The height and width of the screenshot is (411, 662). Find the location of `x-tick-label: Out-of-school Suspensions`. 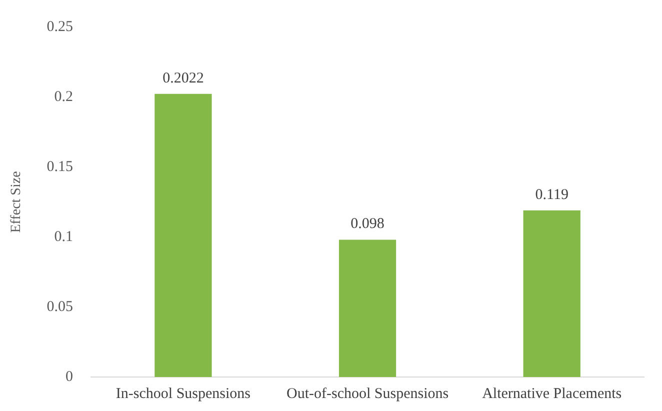

x-tick-label: Out-of-school Suspensions is located at coordinates (367, 394).